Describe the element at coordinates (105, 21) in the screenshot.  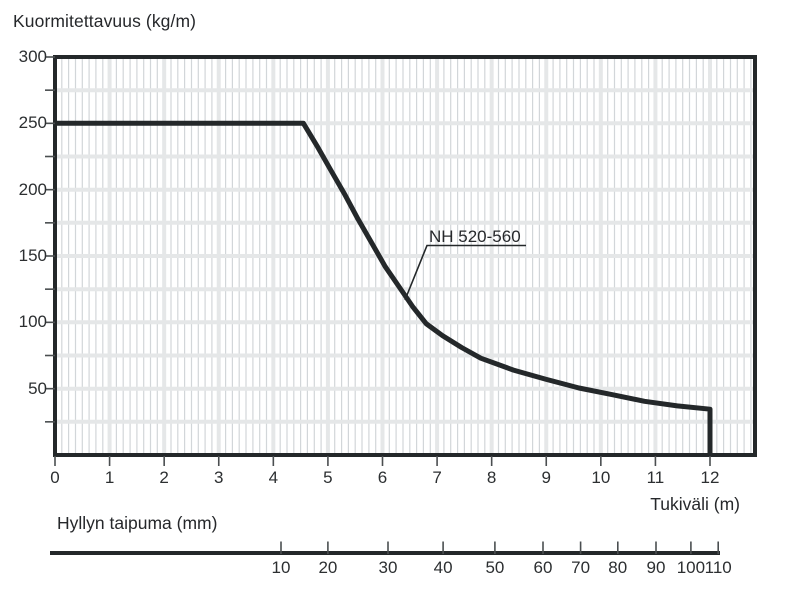
I see `y-axis-title: Kuormitettavuus (kg/m)` at that location.